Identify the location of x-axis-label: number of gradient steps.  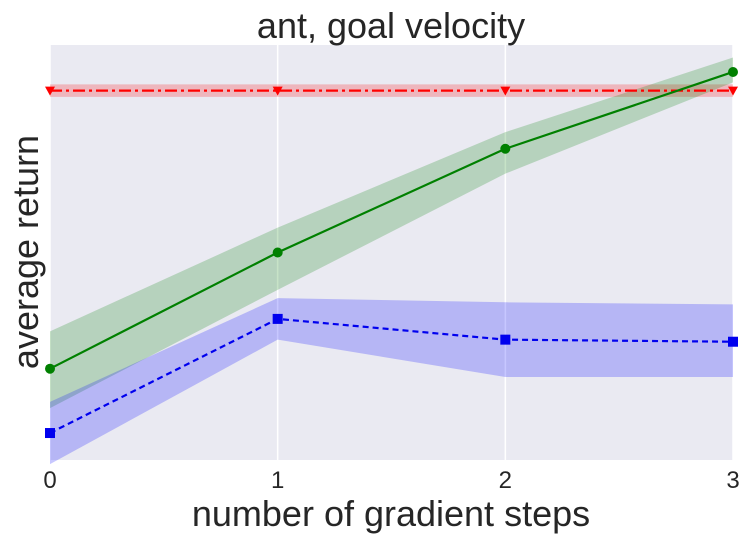
(391, 513).